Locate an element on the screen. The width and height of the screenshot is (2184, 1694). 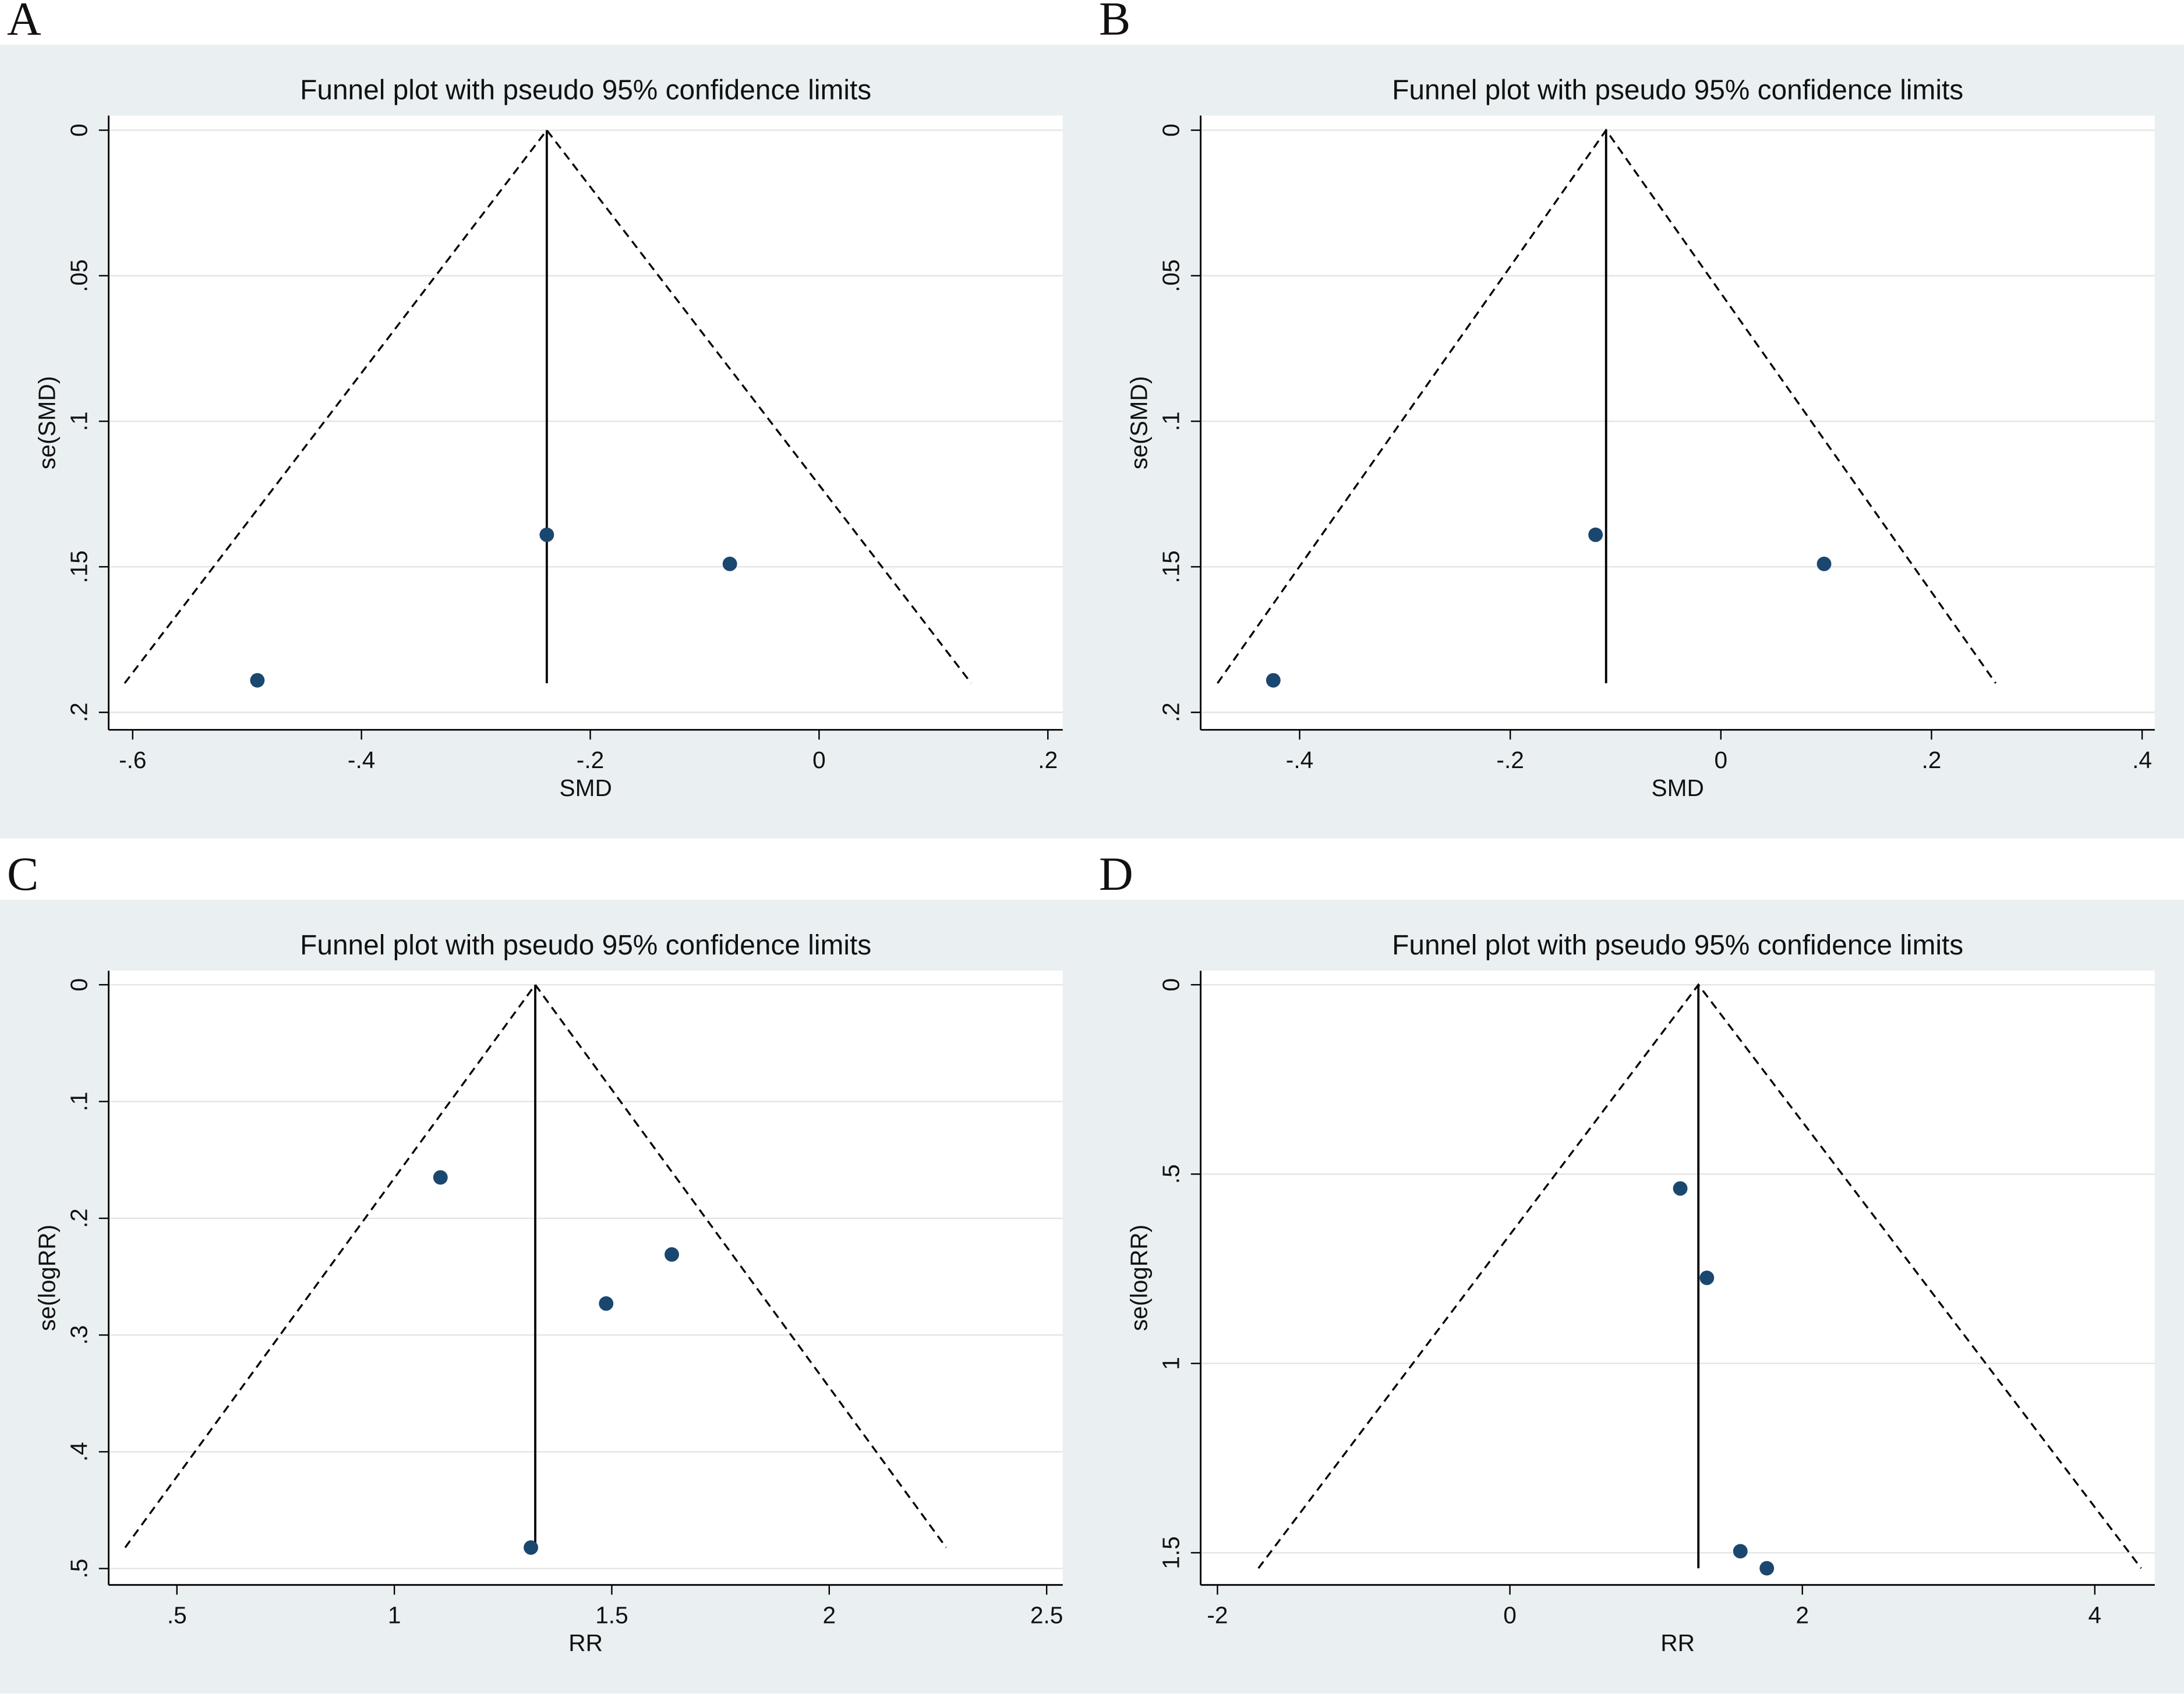
x-tick-label: 1.5 is located at coordinates (611, 1614).